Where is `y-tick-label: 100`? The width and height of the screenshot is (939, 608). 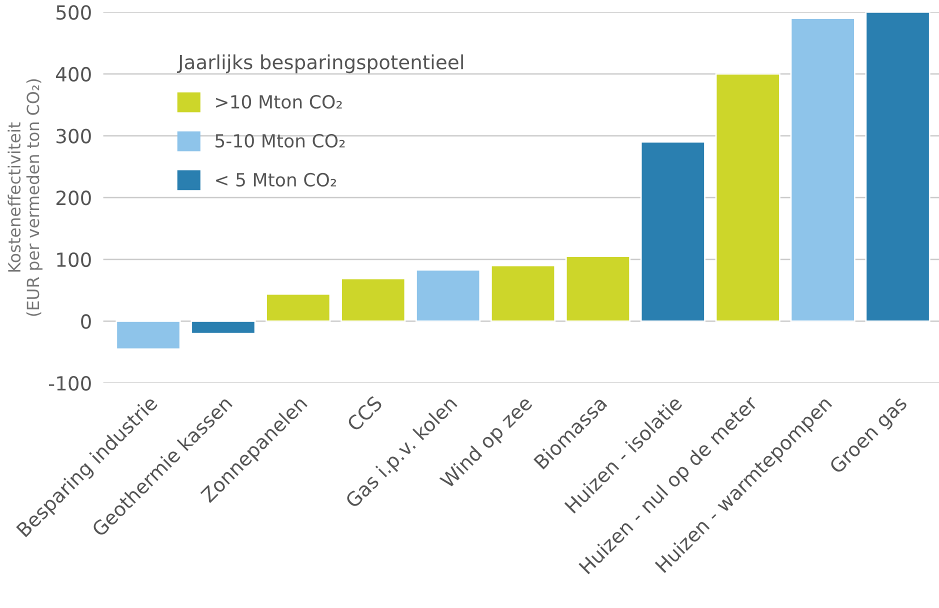 y-tick-label: 100 is located at coordinates (74, 260).